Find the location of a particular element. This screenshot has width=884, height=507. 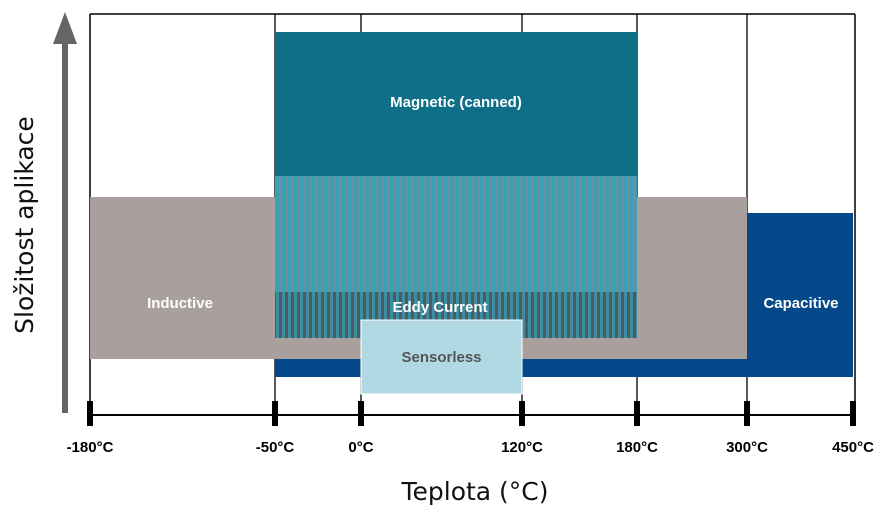

tick-label: 120°C is located at coordinates (522, 447).